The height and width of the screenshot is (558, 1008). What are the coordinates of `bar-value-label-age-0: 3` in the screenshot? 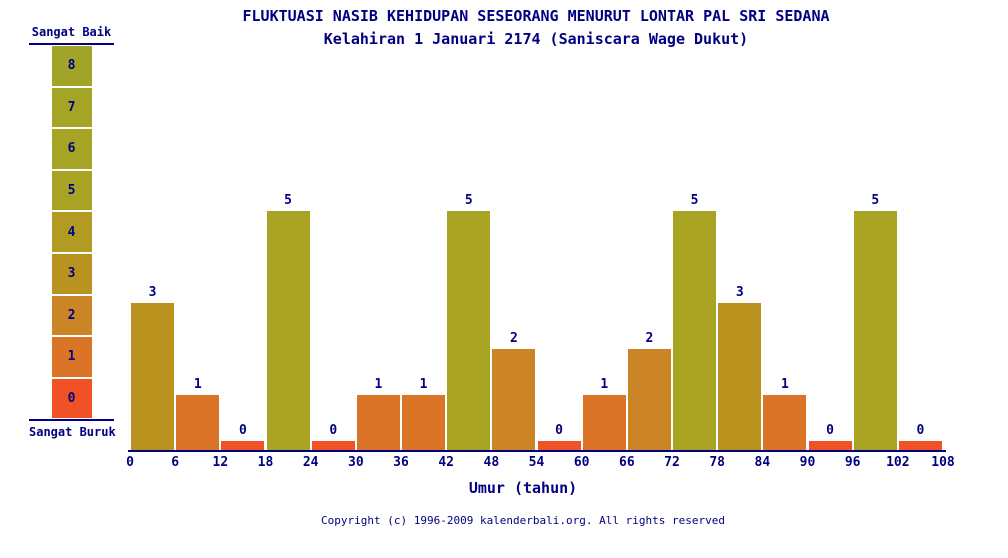 It's located at (152, 292).